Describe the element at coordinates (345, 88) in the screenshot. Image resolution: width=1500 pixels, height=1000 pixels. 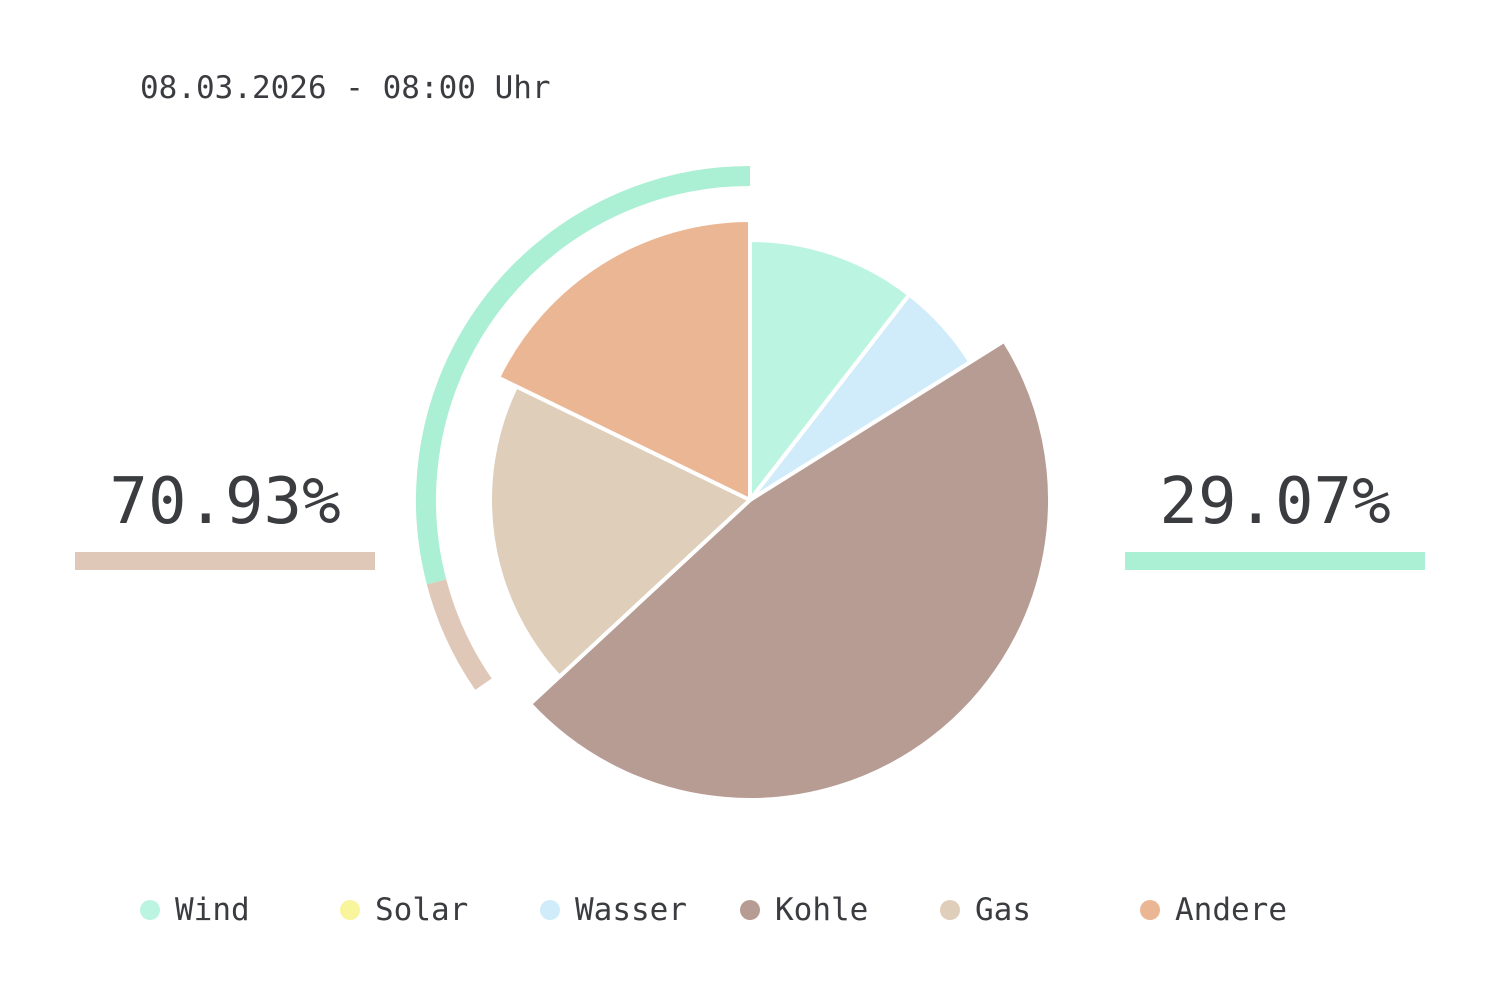
I see `timestamp: 08.03.2026 - 08:00 Uhr` at that location.